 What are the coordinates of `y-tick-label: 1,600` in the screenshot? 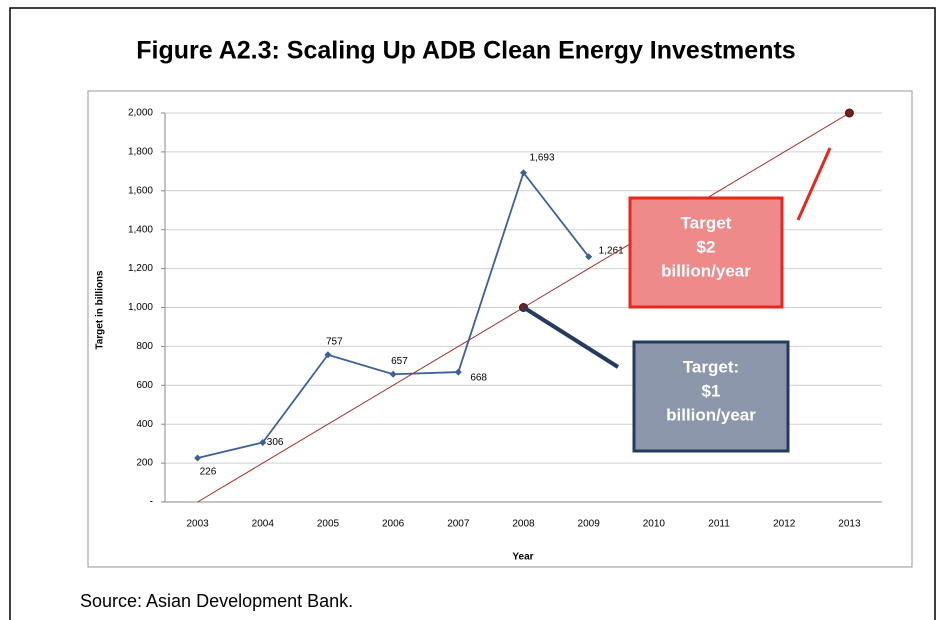 It's located at (140, 190).